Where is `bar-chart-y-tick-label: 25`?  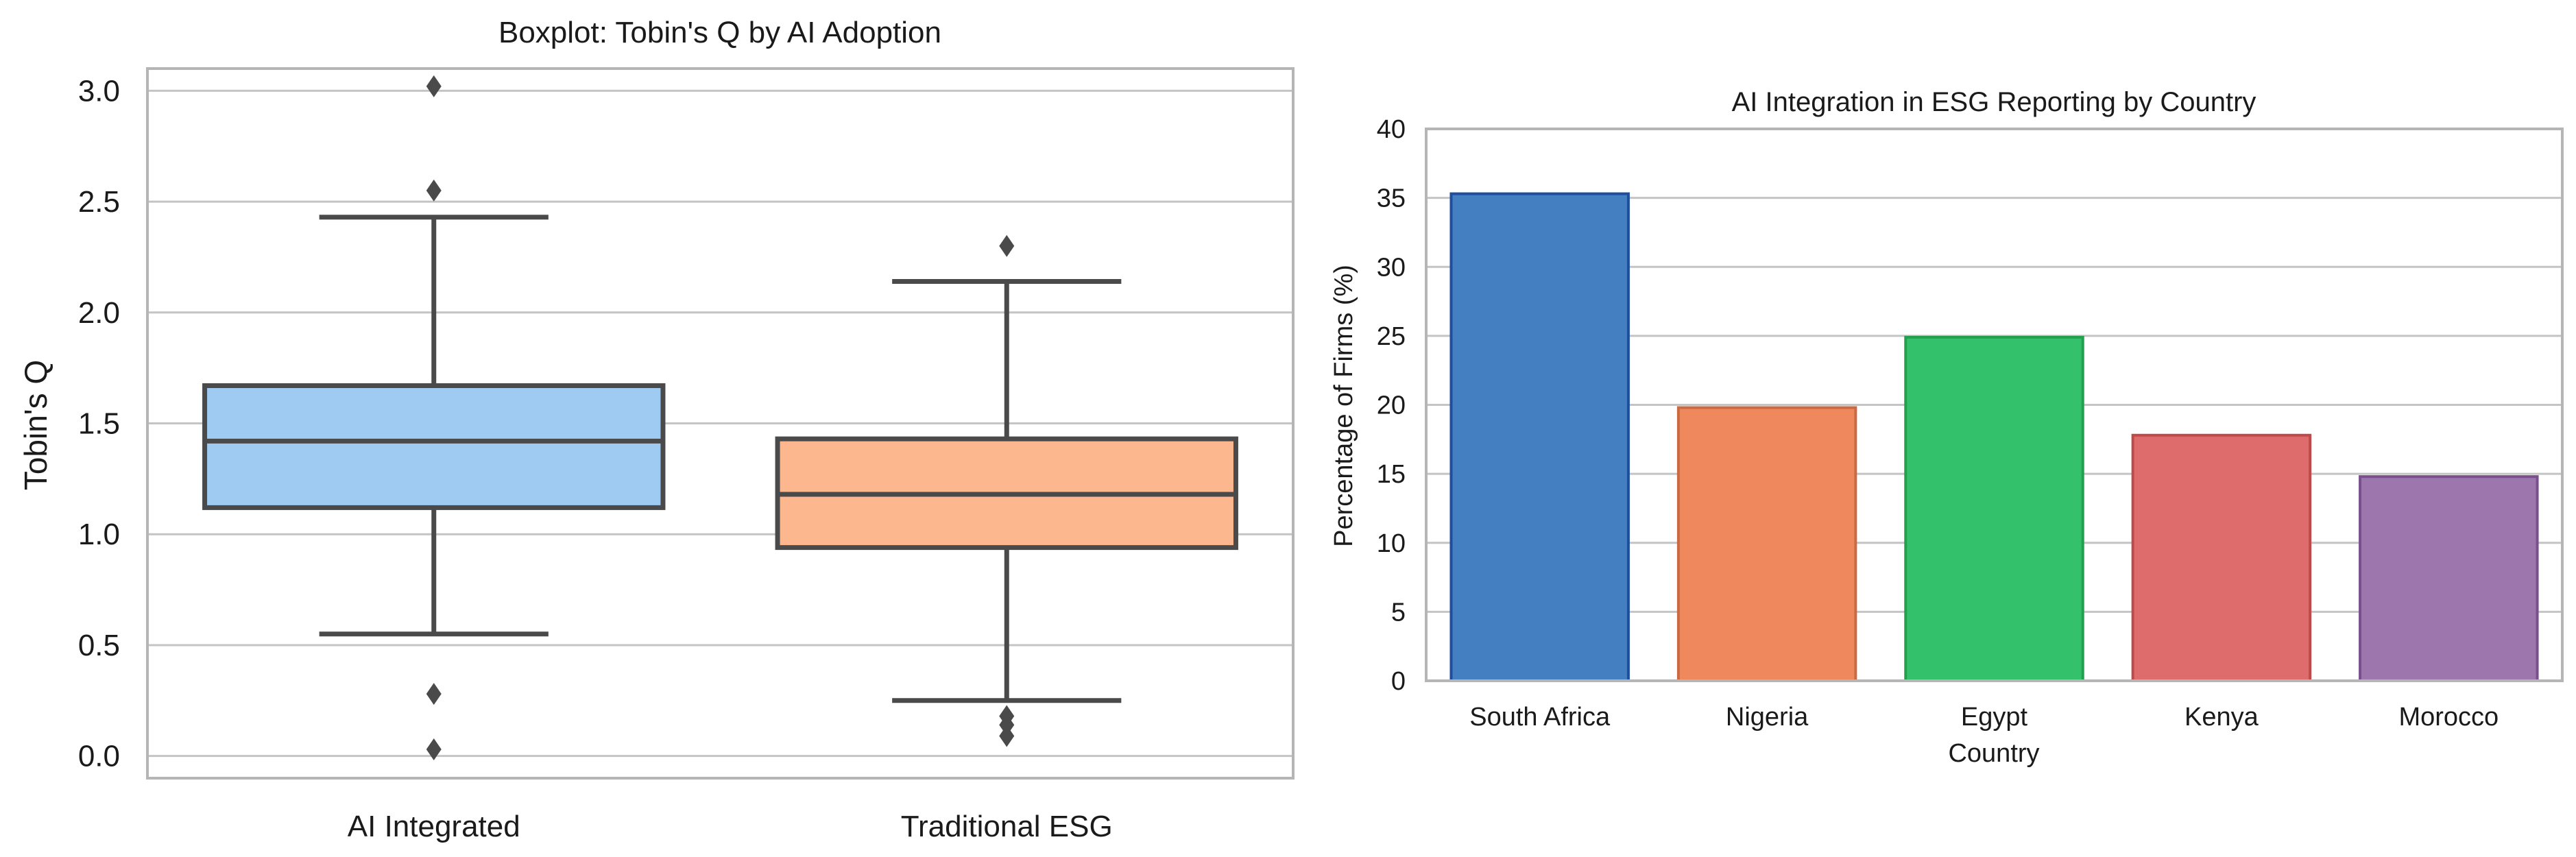
bar-chart-y-tick-label: 25 is located at coordinates (1392, 336).